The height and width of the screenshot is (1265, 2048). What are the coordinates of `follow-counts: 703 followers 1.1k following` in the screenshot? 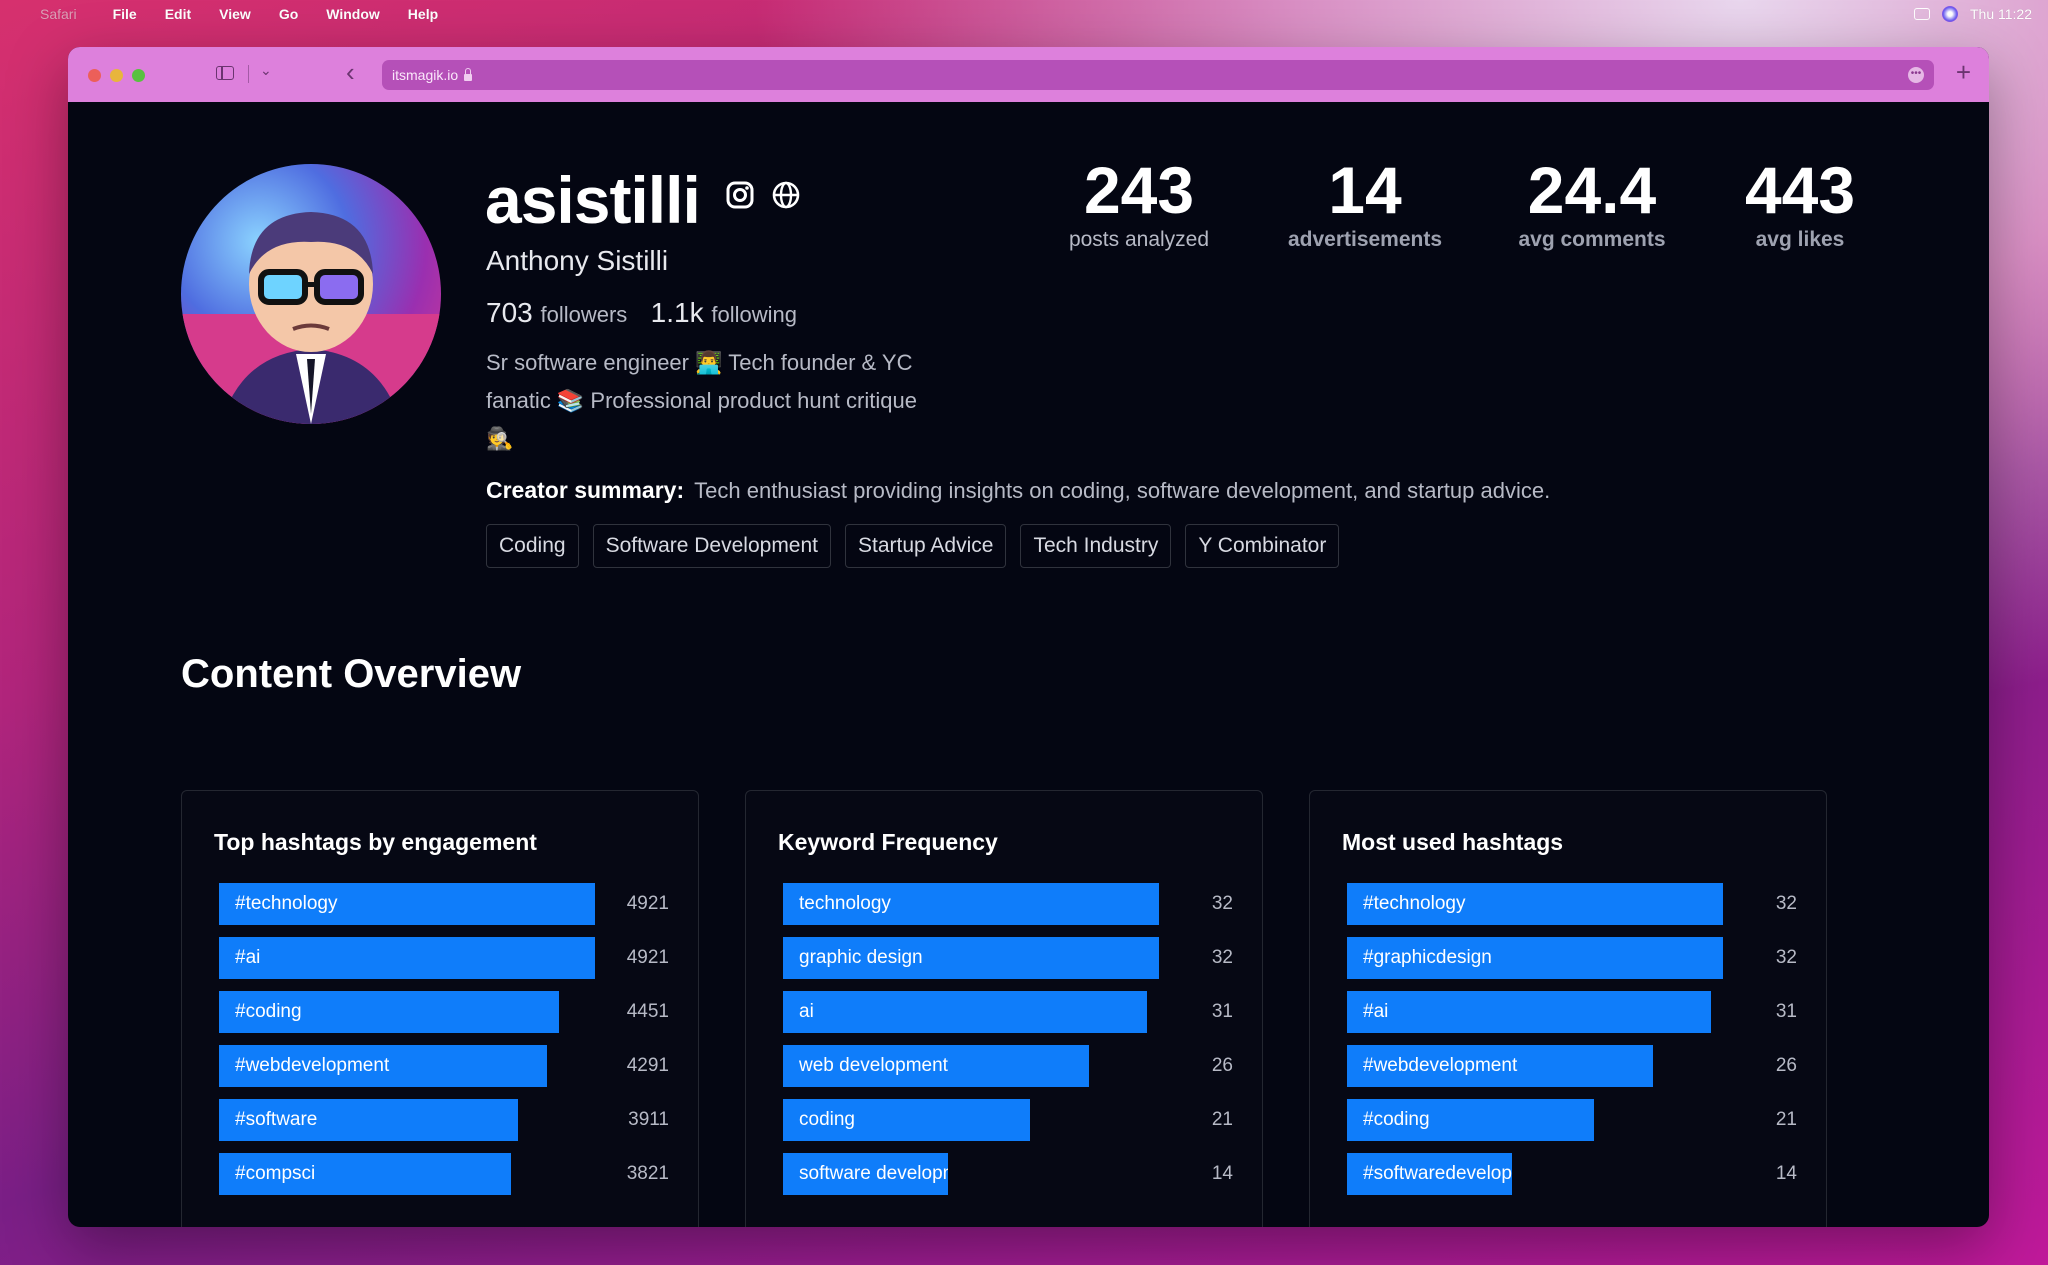 It's located at (641, 313).